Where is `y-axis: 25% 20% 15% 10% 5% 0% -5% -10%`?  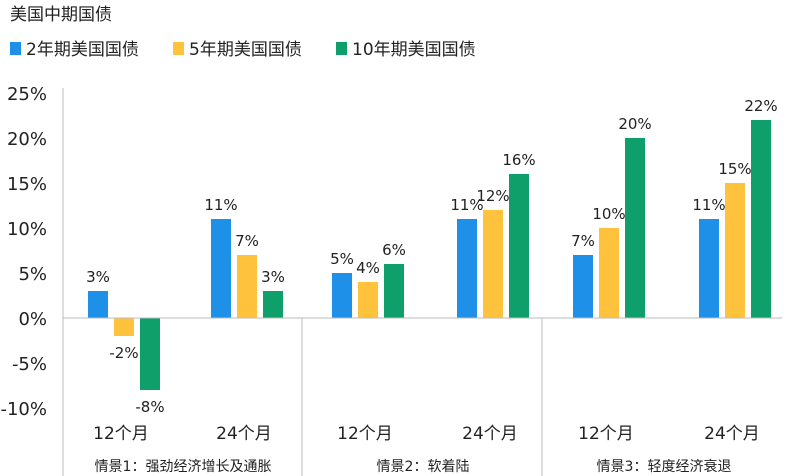 y-axis: 25% 20% 15% 10% 5% 0% -5% -10% is located at coordinates (32, 280).